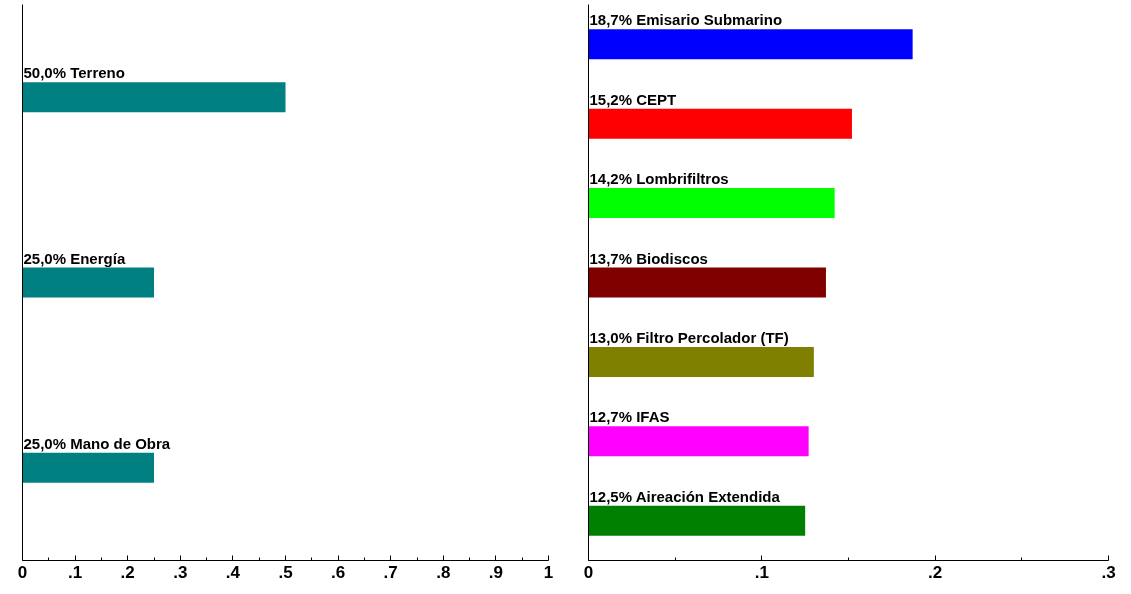 This screenshot has width=1131, height=594. What do you see at coordinates (495, 572) in the screenshot?
I see `x-tick-label: .9` at bounding box center [495, 572].